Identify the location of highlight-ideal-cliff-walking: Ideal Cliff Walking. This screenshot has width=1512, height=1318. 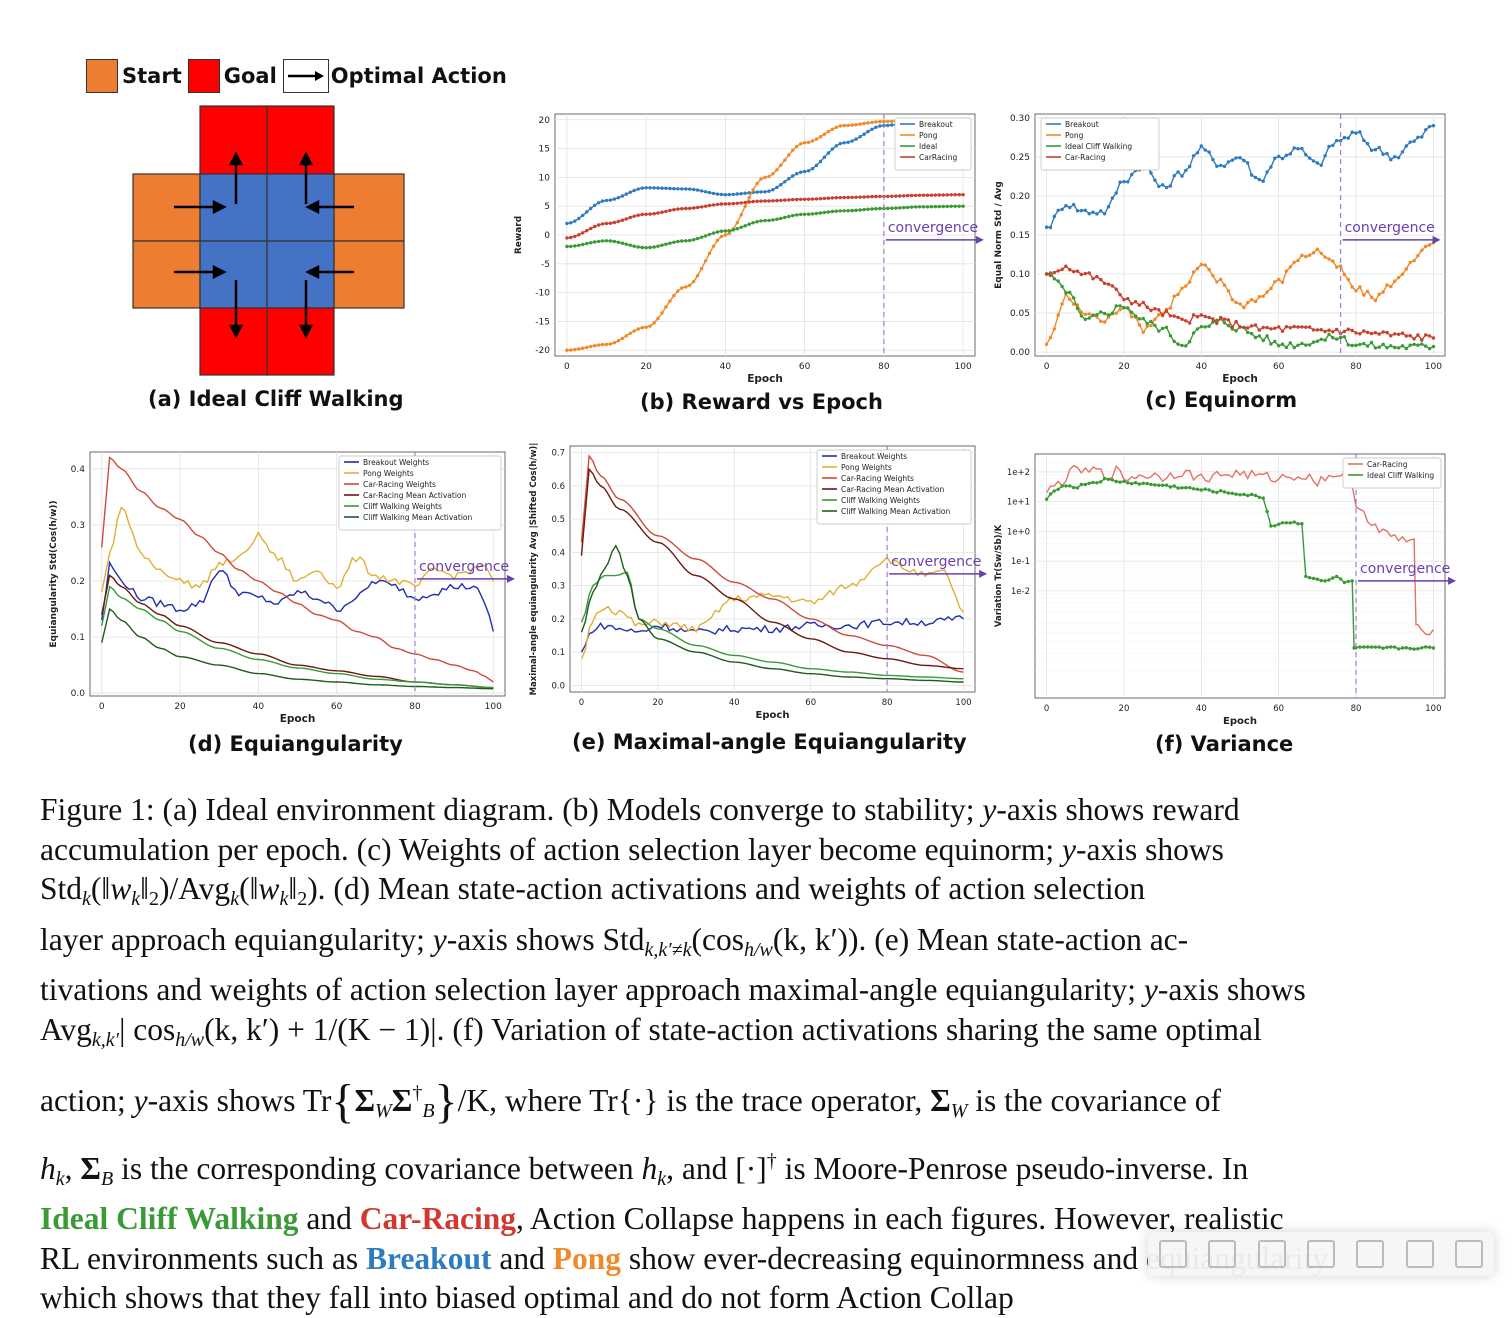
(169, 1218).